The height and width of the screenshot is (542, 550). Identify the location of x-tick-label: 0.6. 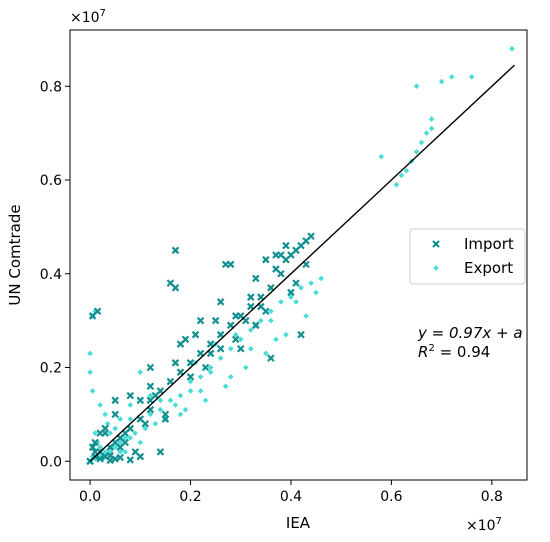
(391, 497).